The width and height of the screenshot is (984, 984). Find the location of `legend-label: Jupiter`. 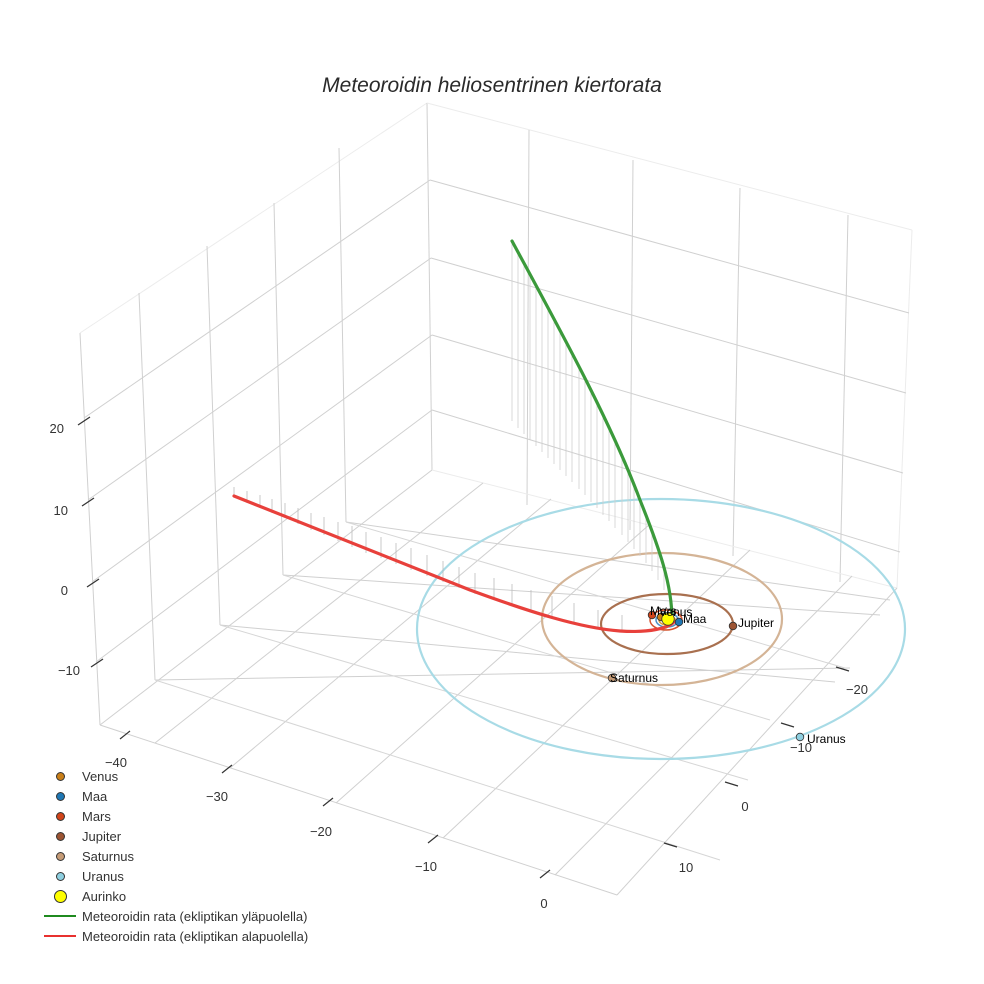

legend-label: Jupiter is located at coordinates (102, 836).